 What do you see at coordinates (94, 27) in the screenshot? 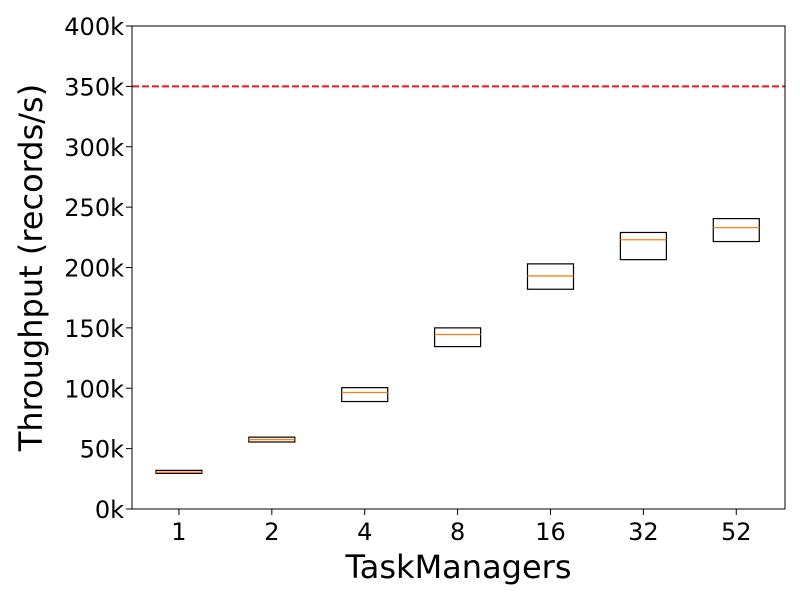
I see `y-tick-label: 400k` at bounding box center [94, 27].